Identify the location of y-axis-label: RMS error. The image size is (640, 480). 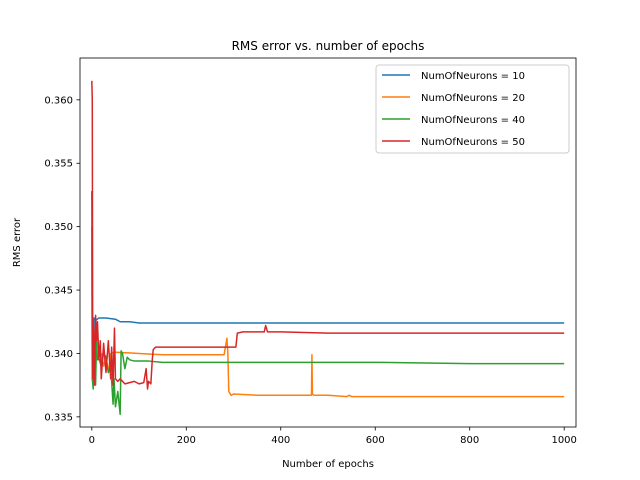
(17, 242).